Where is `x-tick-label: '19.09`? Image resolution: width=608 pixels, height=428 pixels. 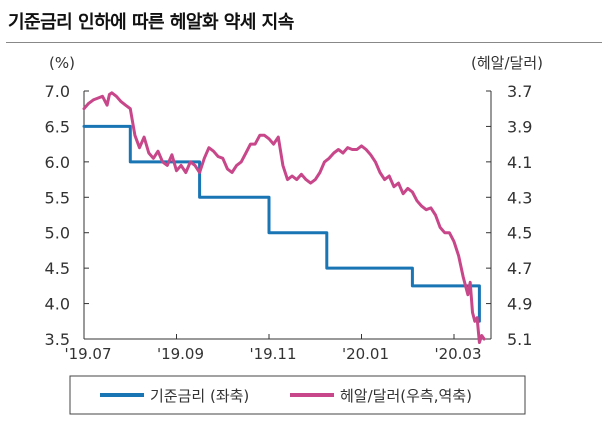 x-tick-label: '19.09 is located at coordinates (180, 354).